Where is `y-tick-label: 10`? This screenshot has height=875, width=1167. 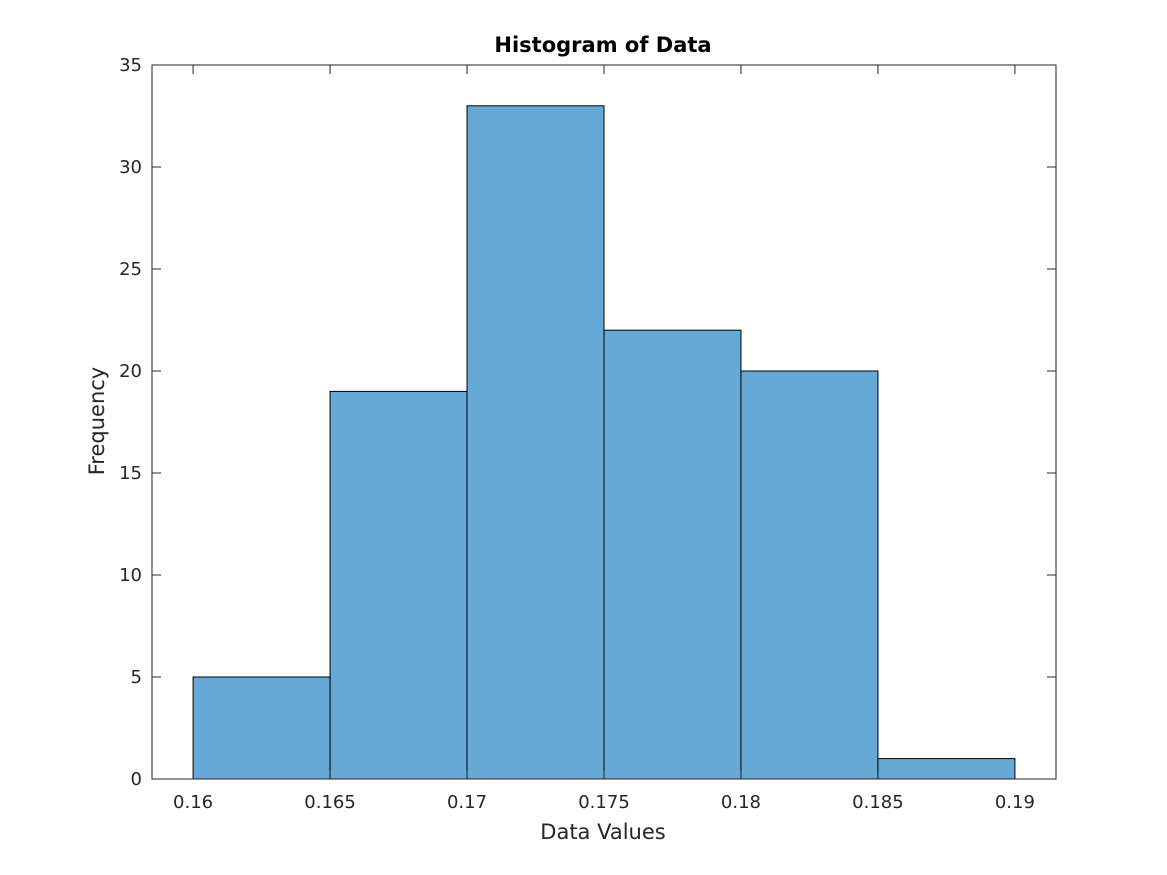
y-tick-label: 10 is located at coordinates (130, 575).